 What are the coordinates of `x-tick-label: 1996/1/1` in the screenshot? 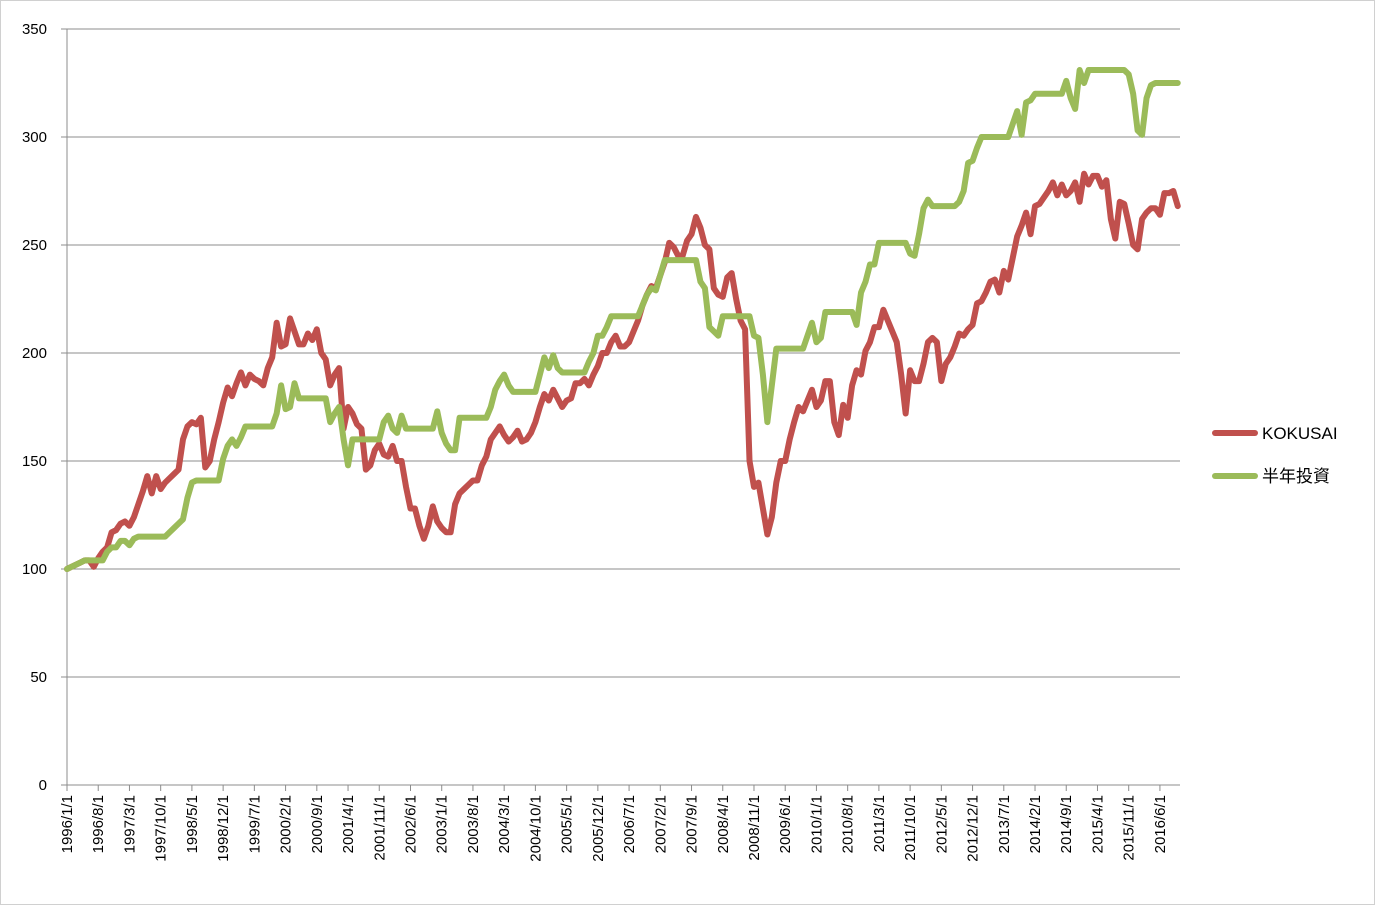 It's located at (67, 824).